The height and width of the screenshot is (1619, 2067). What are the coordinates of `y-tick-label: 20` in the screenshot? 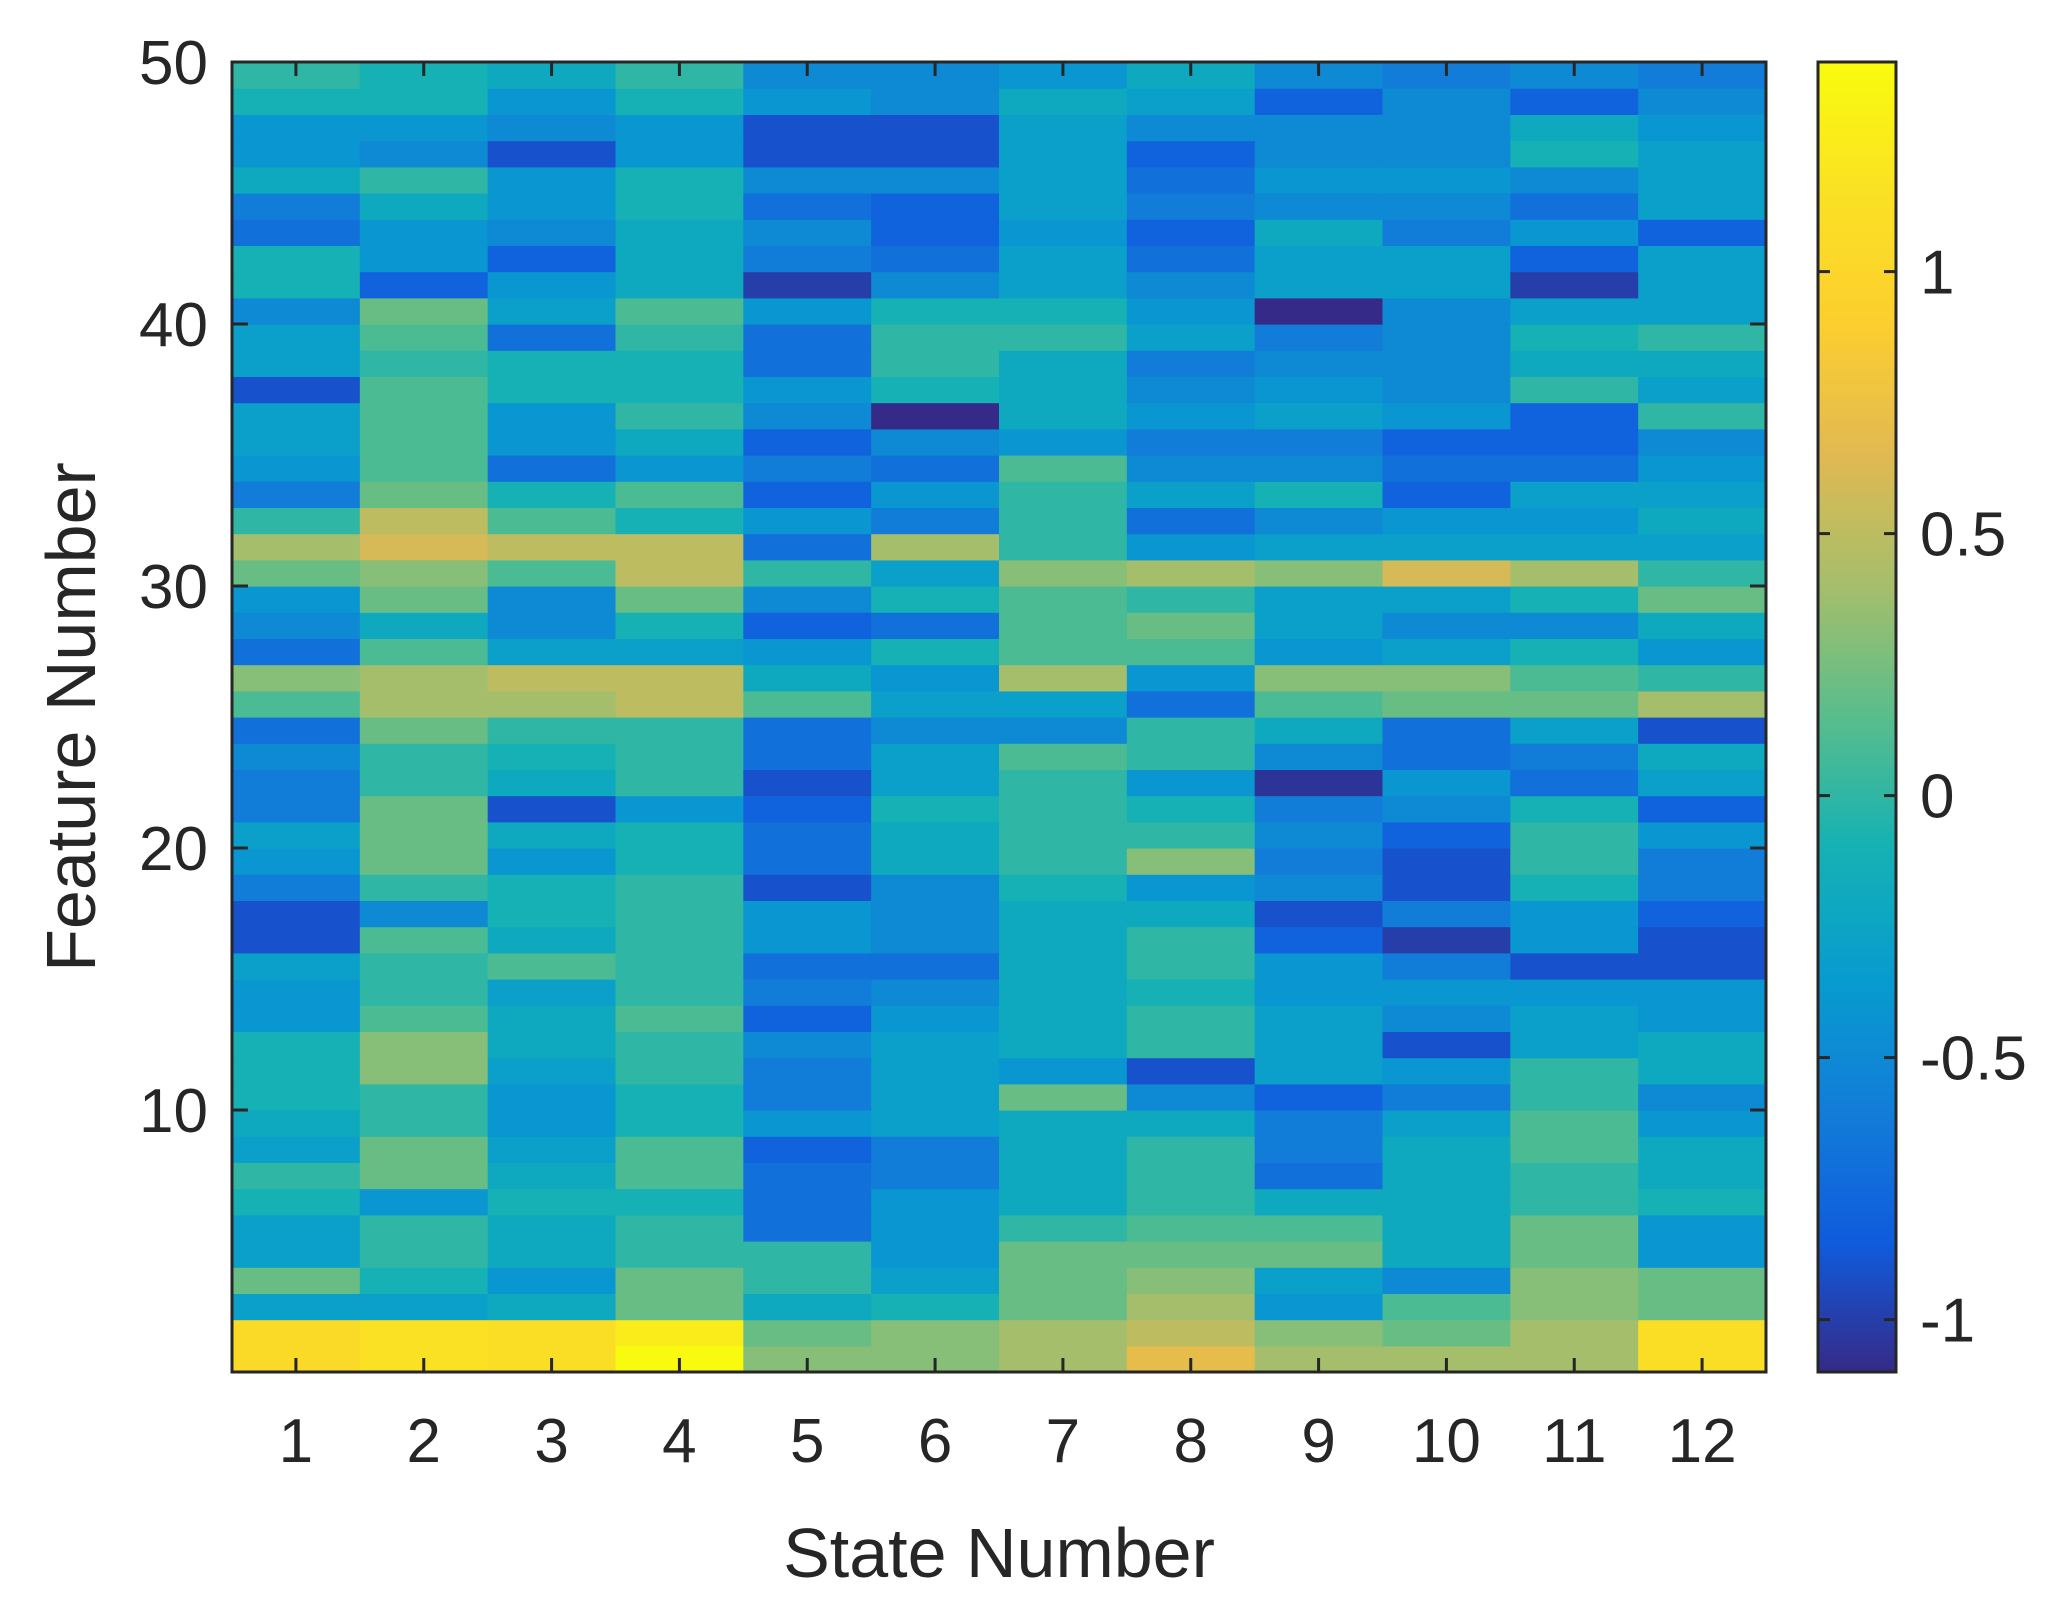 It's located at (173, 849).